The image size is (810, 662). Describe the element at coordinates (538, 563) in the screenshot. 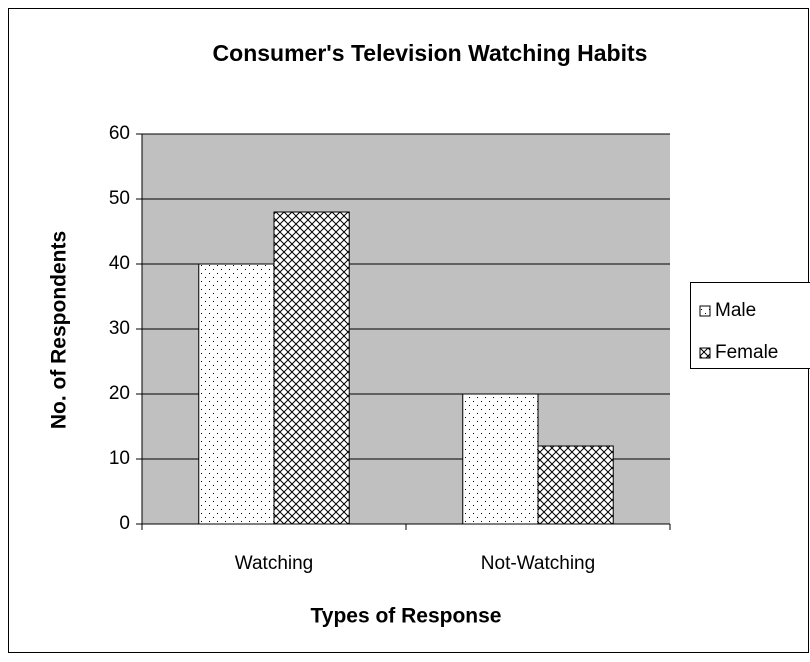

I see `x-tick-label: Not-Watching` at that location.